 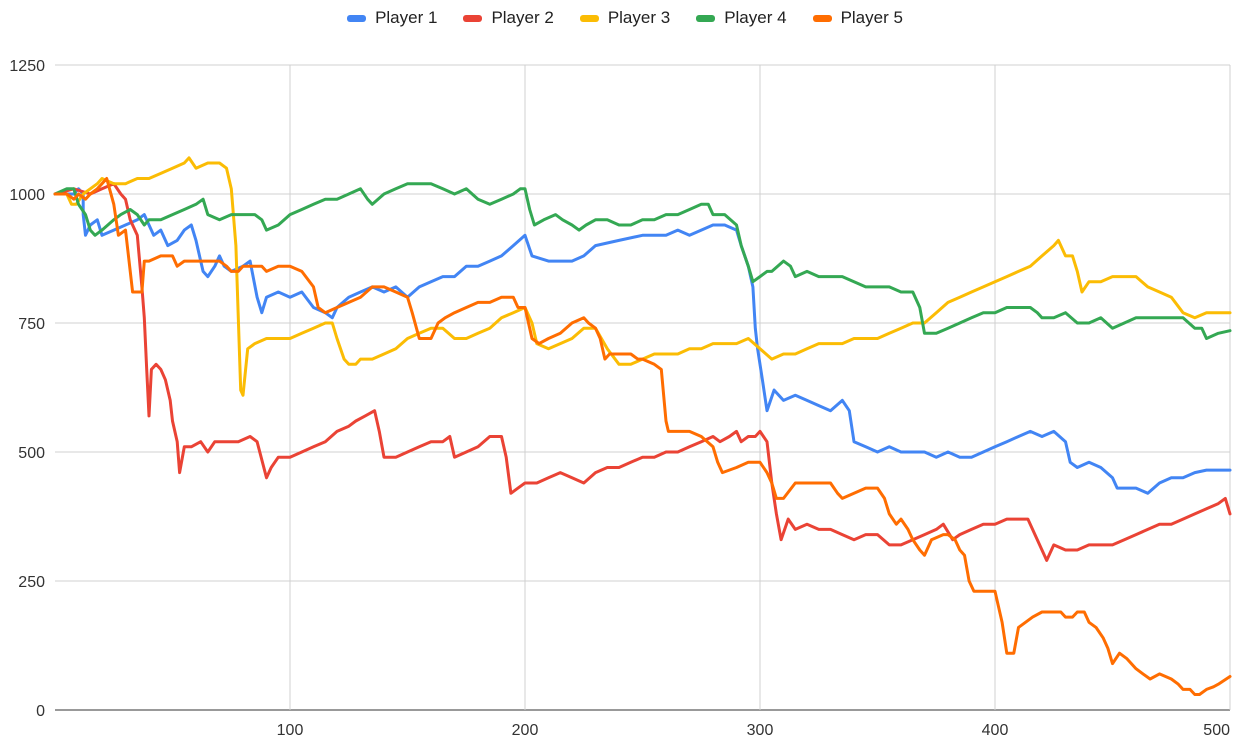 What do you see at coordinates (871, 17) in the screenshot?
I see `legend-label: Player 5` at bounding box center [871, 17].